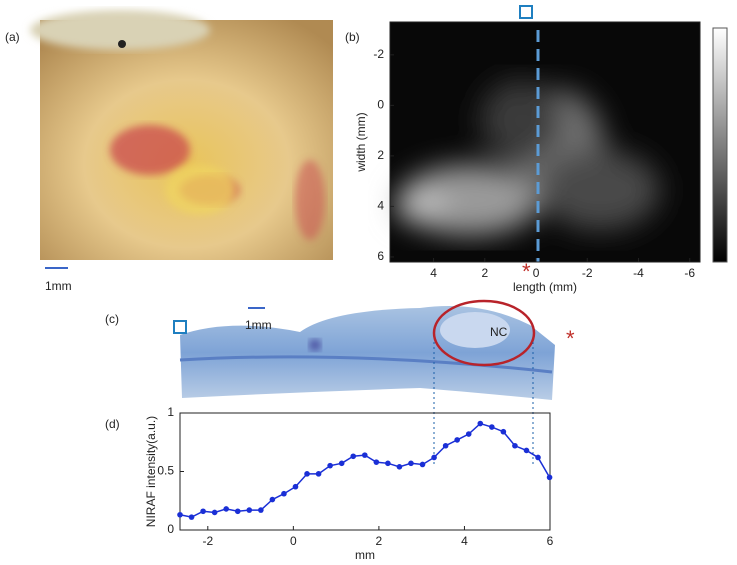 The image size is (737, 565). What do you see at coordinates (545, 287) in the screenshot?
I see `x-axis-label: length (mm)` at bounding box center [545, 287].